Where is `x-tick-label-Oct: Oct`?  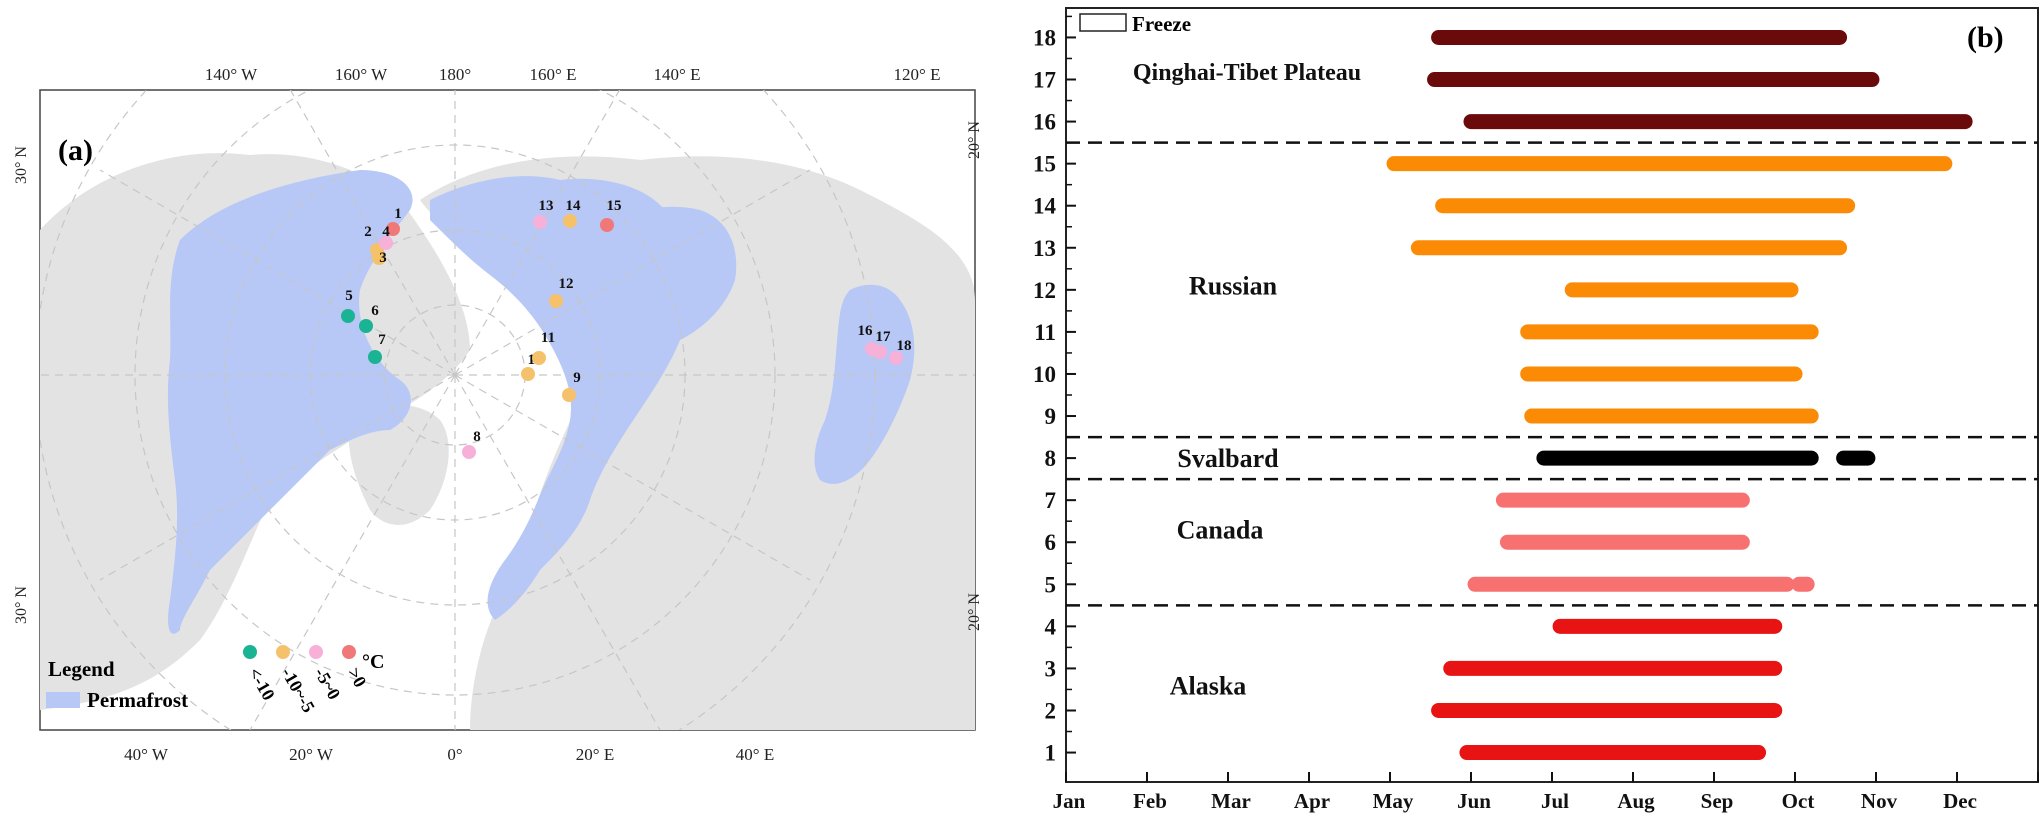
x-tick-label-Oct: Oct is located at coordinates (1798, 801).